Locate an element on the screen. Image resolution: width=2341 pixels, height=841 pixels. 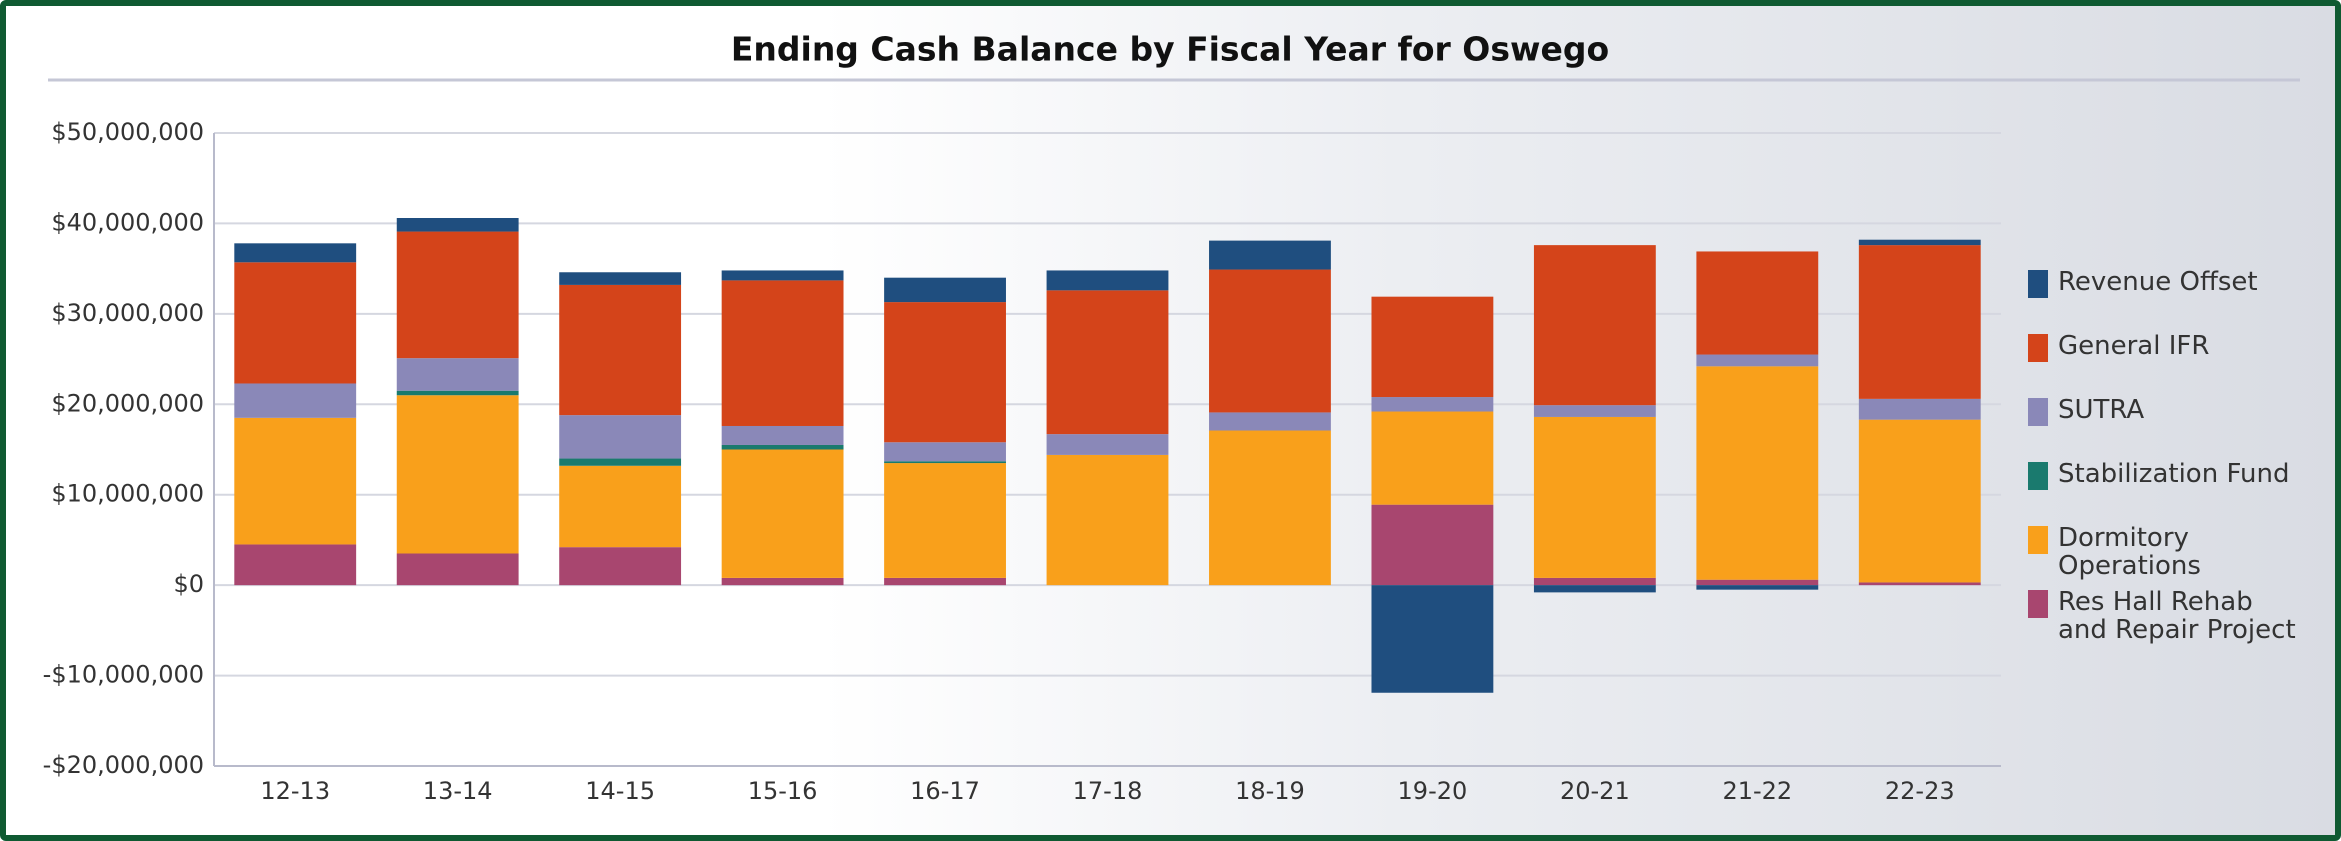
legend-item: Dormitory Operations is located at coordinates (2163, 552).